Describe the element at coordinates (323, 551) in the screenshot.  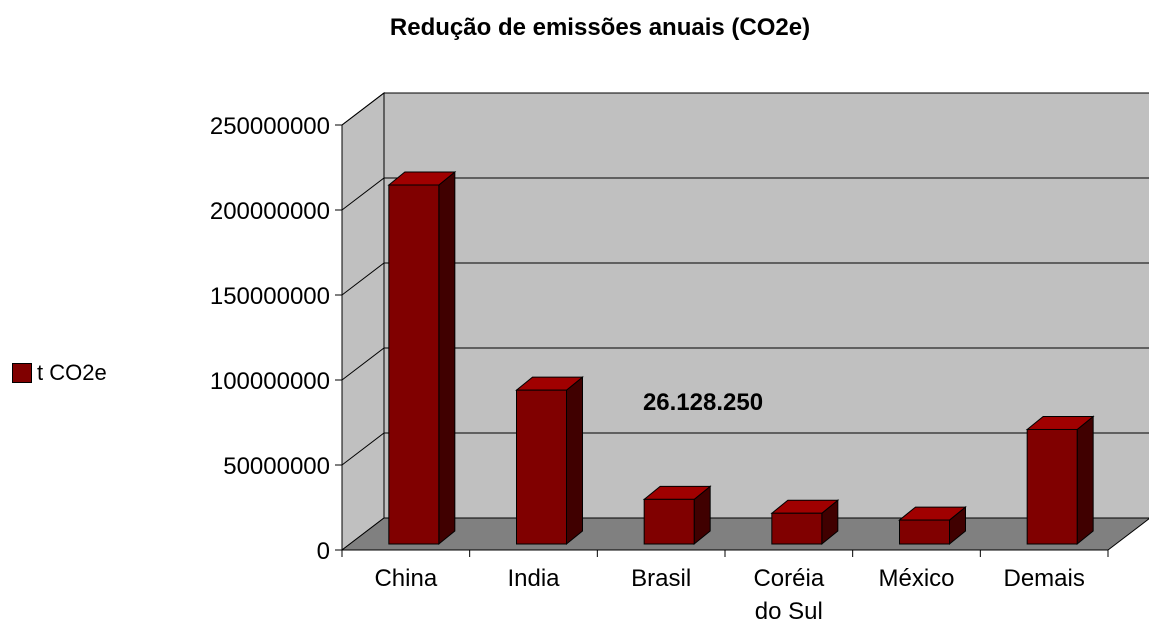
I see `y-tick-label: 0` at that location.